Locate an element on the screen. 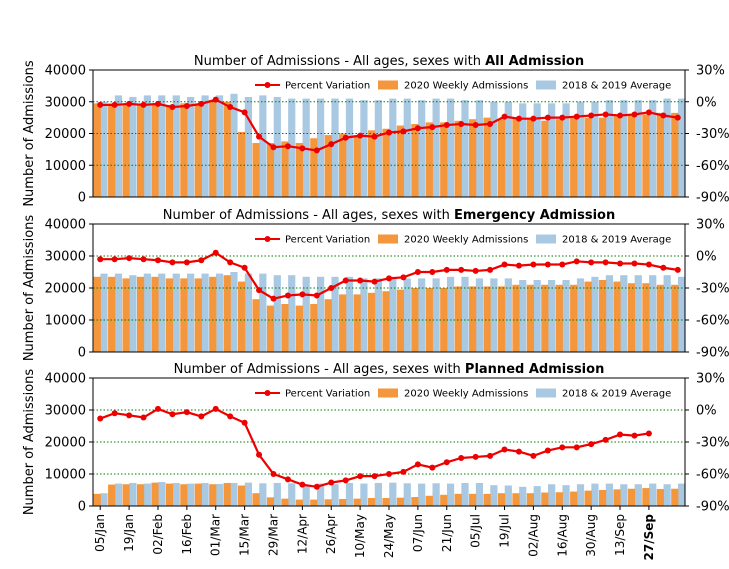 The width and height of the screenshot is (729, 569). y-axis-label: Number of Admissions is located at coordinates (29, 133).